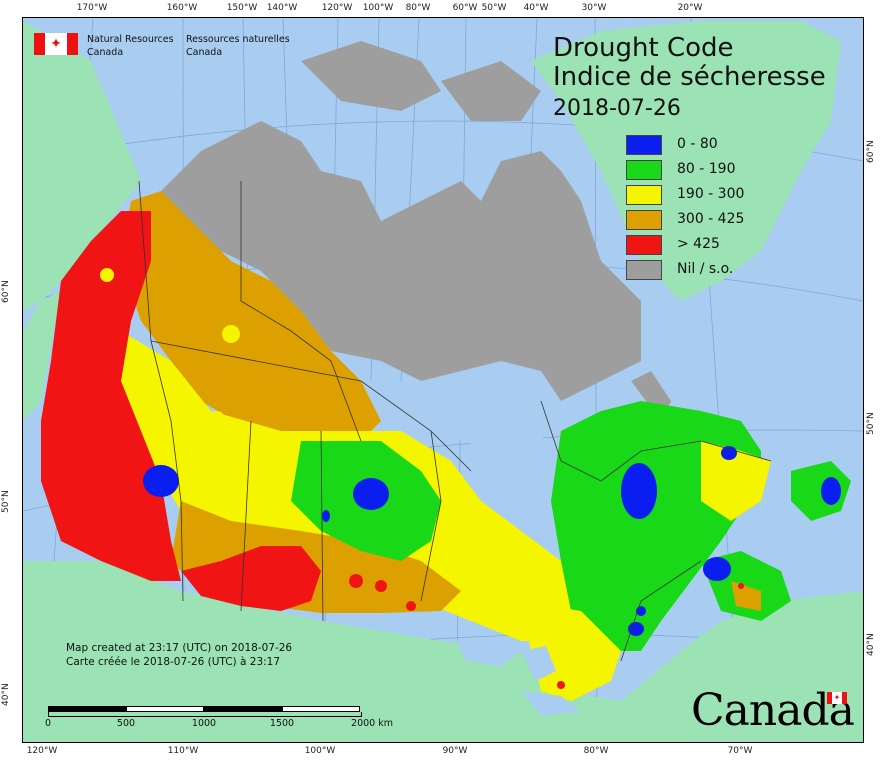  What do you see at coordinates (282, 8) in the screenshot?
I see `tick-top: 140°W` at bounding box center [282, 8].